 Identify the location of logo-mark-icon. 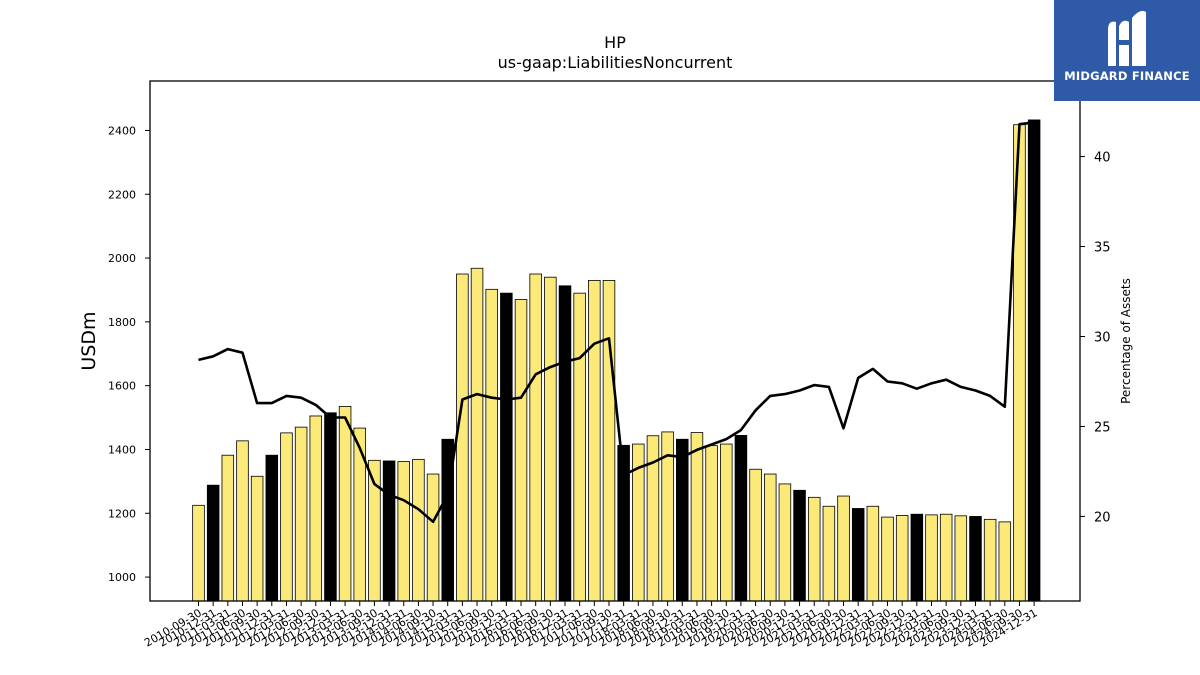
(1127, 38).